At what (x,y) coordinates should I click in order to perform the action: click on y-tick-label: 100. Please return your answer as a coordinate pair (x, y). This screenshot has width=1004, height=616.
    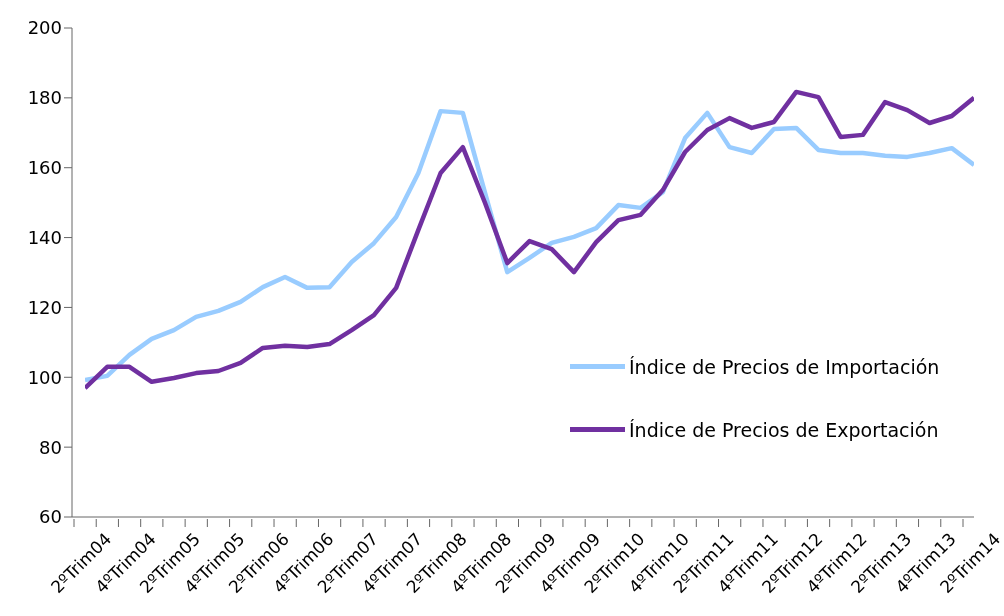
    Looking at the image, I should click on (44, 377).